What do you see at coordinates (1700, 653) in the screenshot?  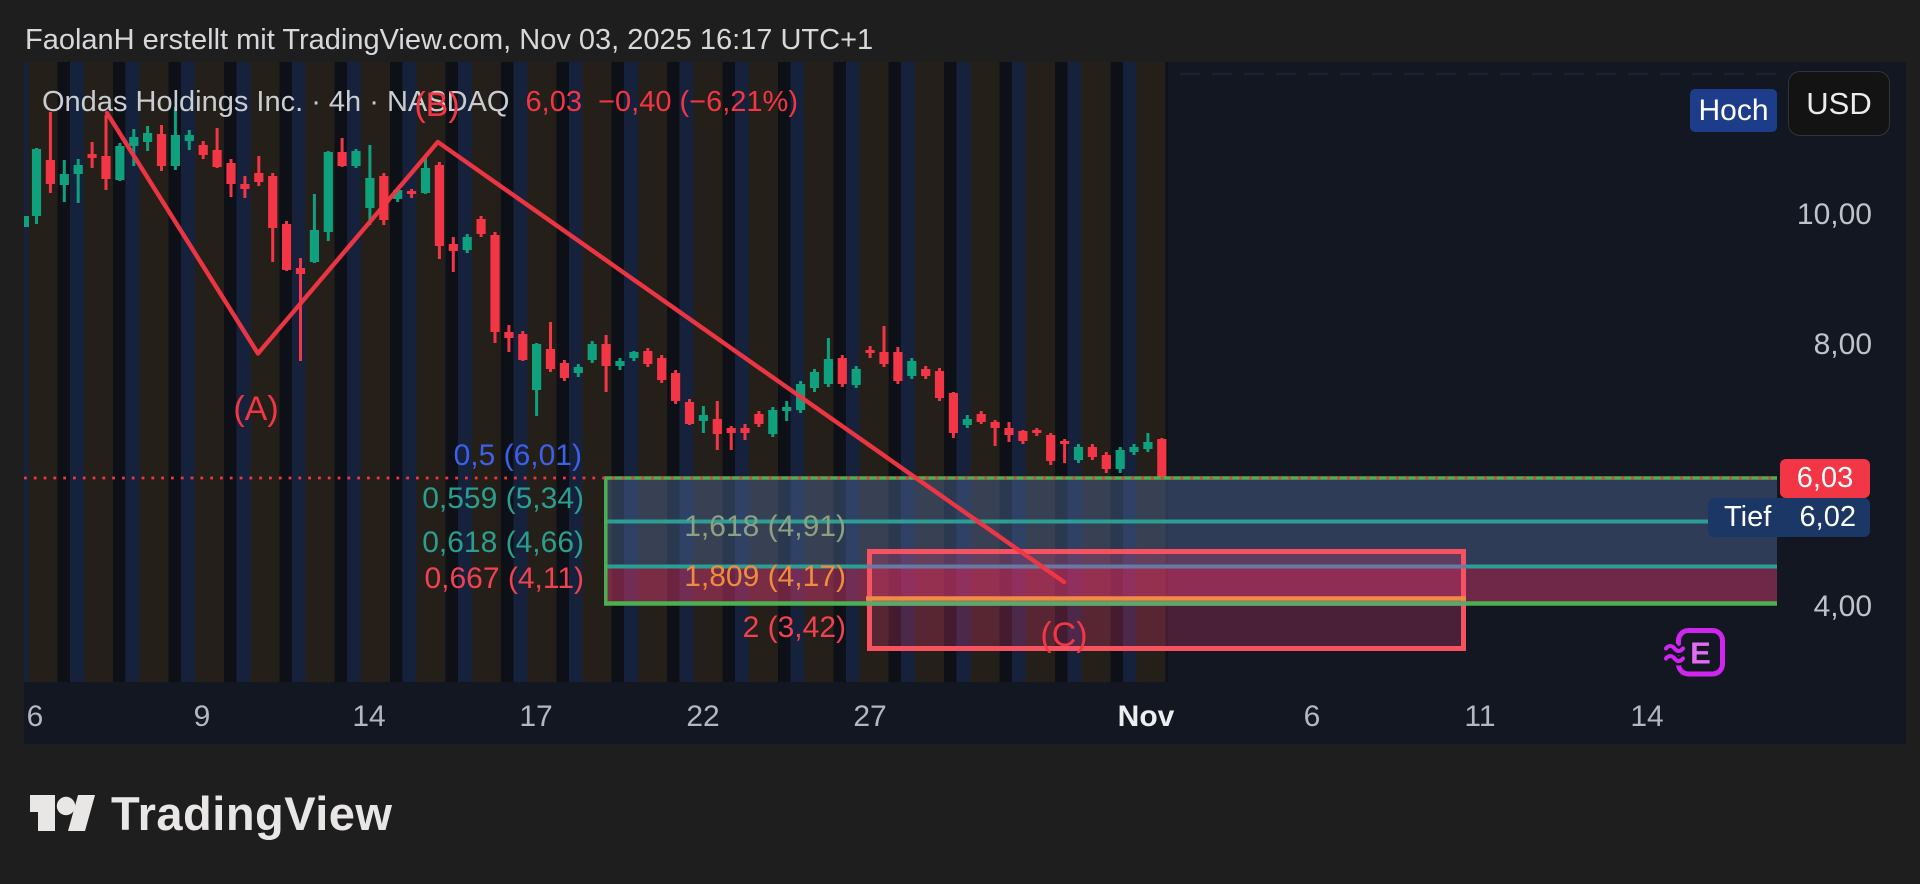 I see `svg-text: E` at bounding box center [1700, 653].